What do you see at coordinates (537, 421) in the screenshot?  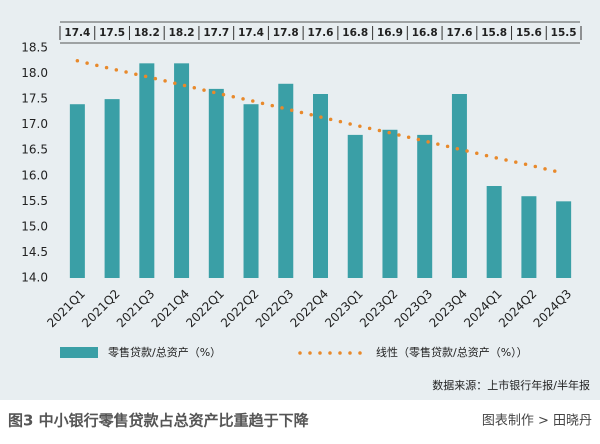 I see `credit: 图表制作 > 田晓丹` at bounding box center [537, 421].